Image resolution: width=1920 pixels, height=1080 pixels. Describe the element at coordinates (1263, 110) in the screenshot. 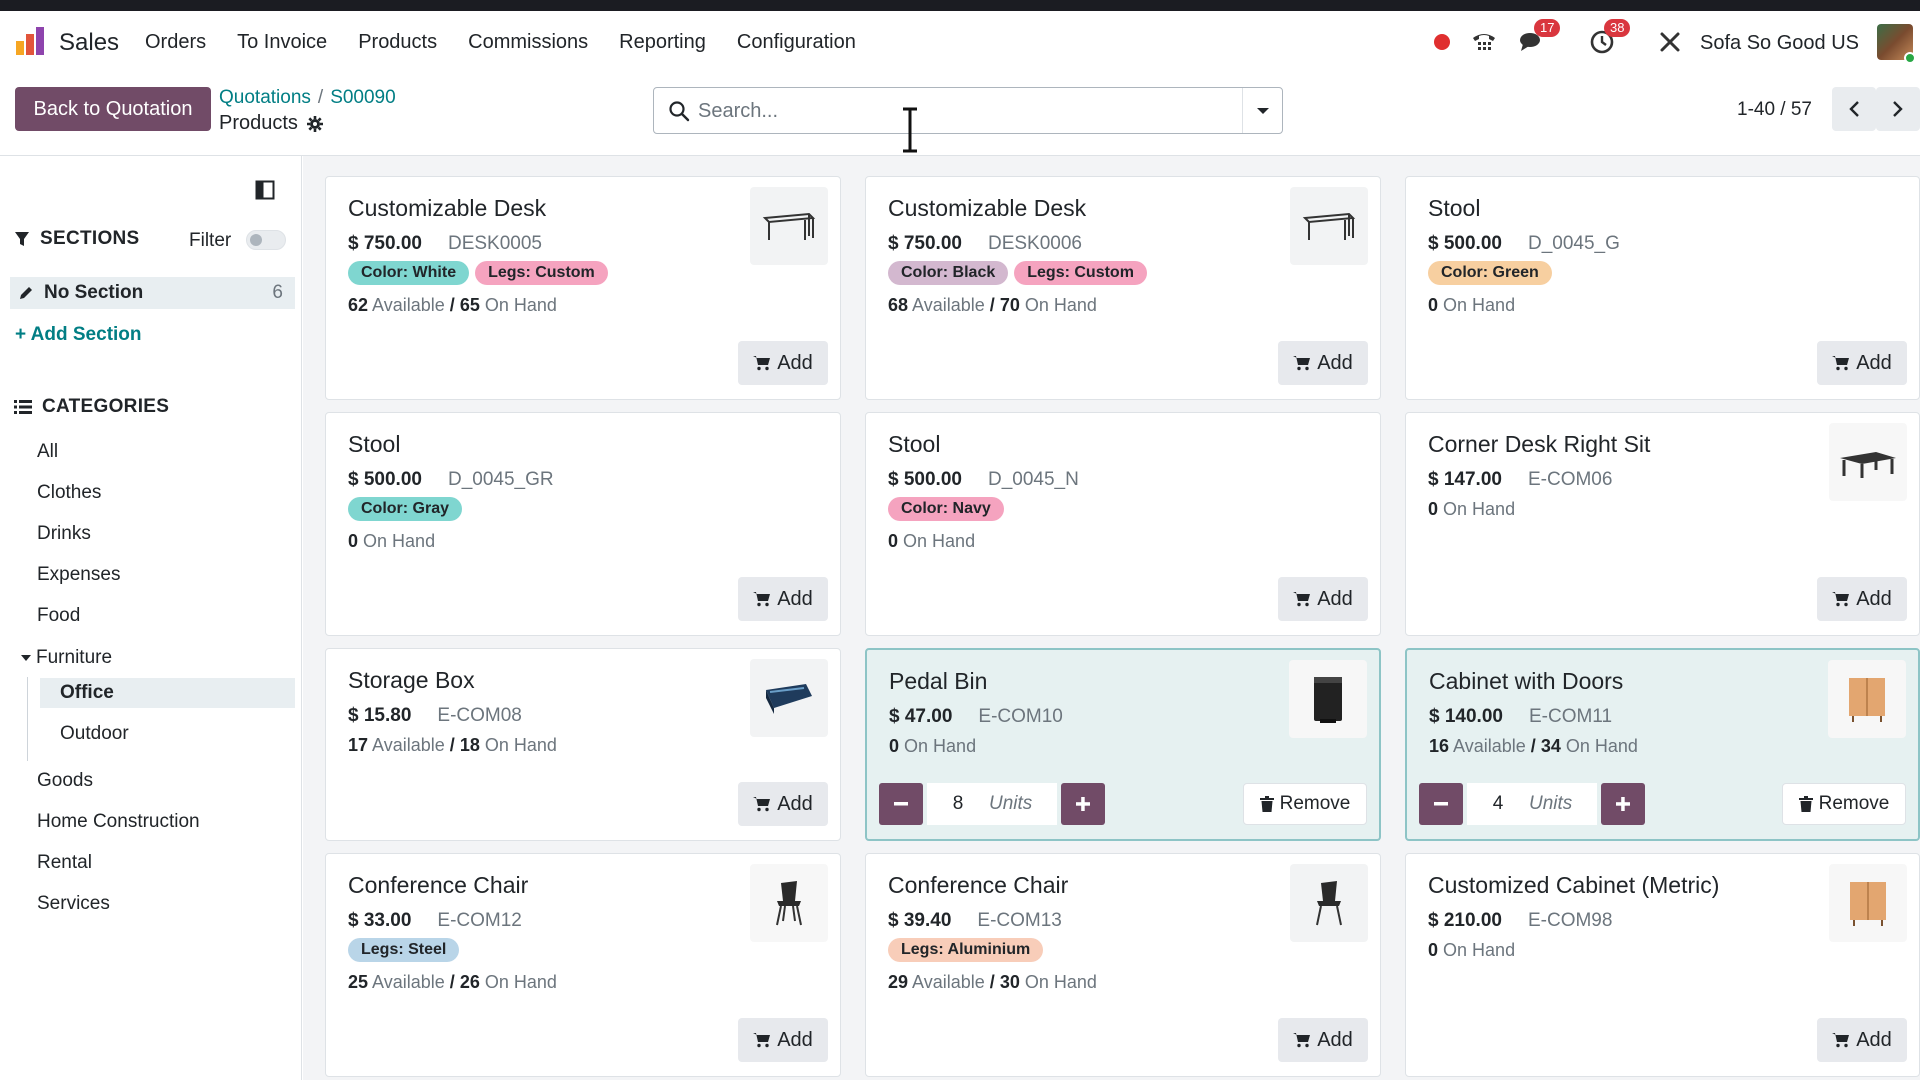

I see `search-options-toggle` at that location.